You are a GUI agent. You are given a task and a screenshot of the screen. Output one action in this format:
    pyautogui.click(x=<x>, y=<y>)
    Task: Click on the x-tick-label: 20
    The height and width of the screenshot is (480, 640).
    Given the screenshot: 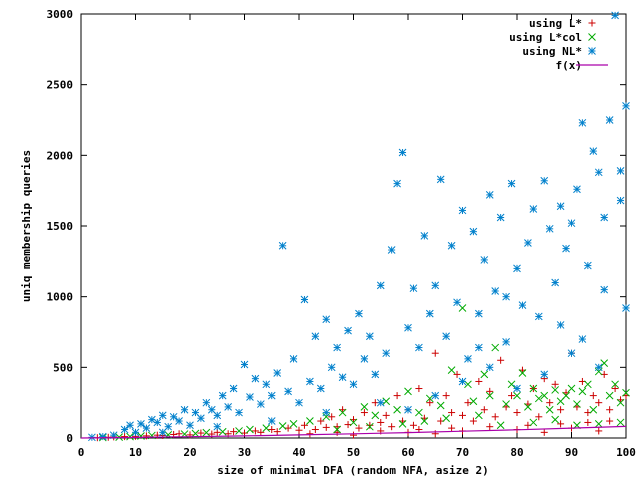 What is the action you would take?
    pyautogui.click(x=189, y=452)
    